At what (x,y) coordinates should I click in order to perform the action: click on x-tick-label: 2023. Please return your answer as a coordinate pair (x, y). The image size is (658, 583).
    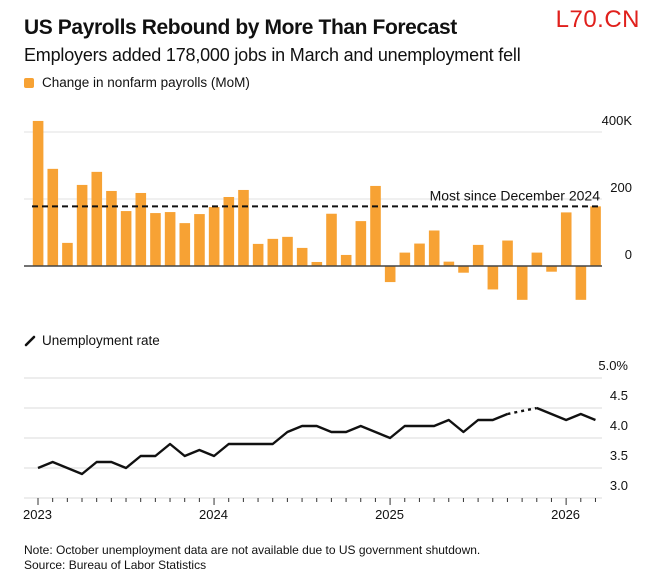
    Looking at the image, I should click on (37, 514).